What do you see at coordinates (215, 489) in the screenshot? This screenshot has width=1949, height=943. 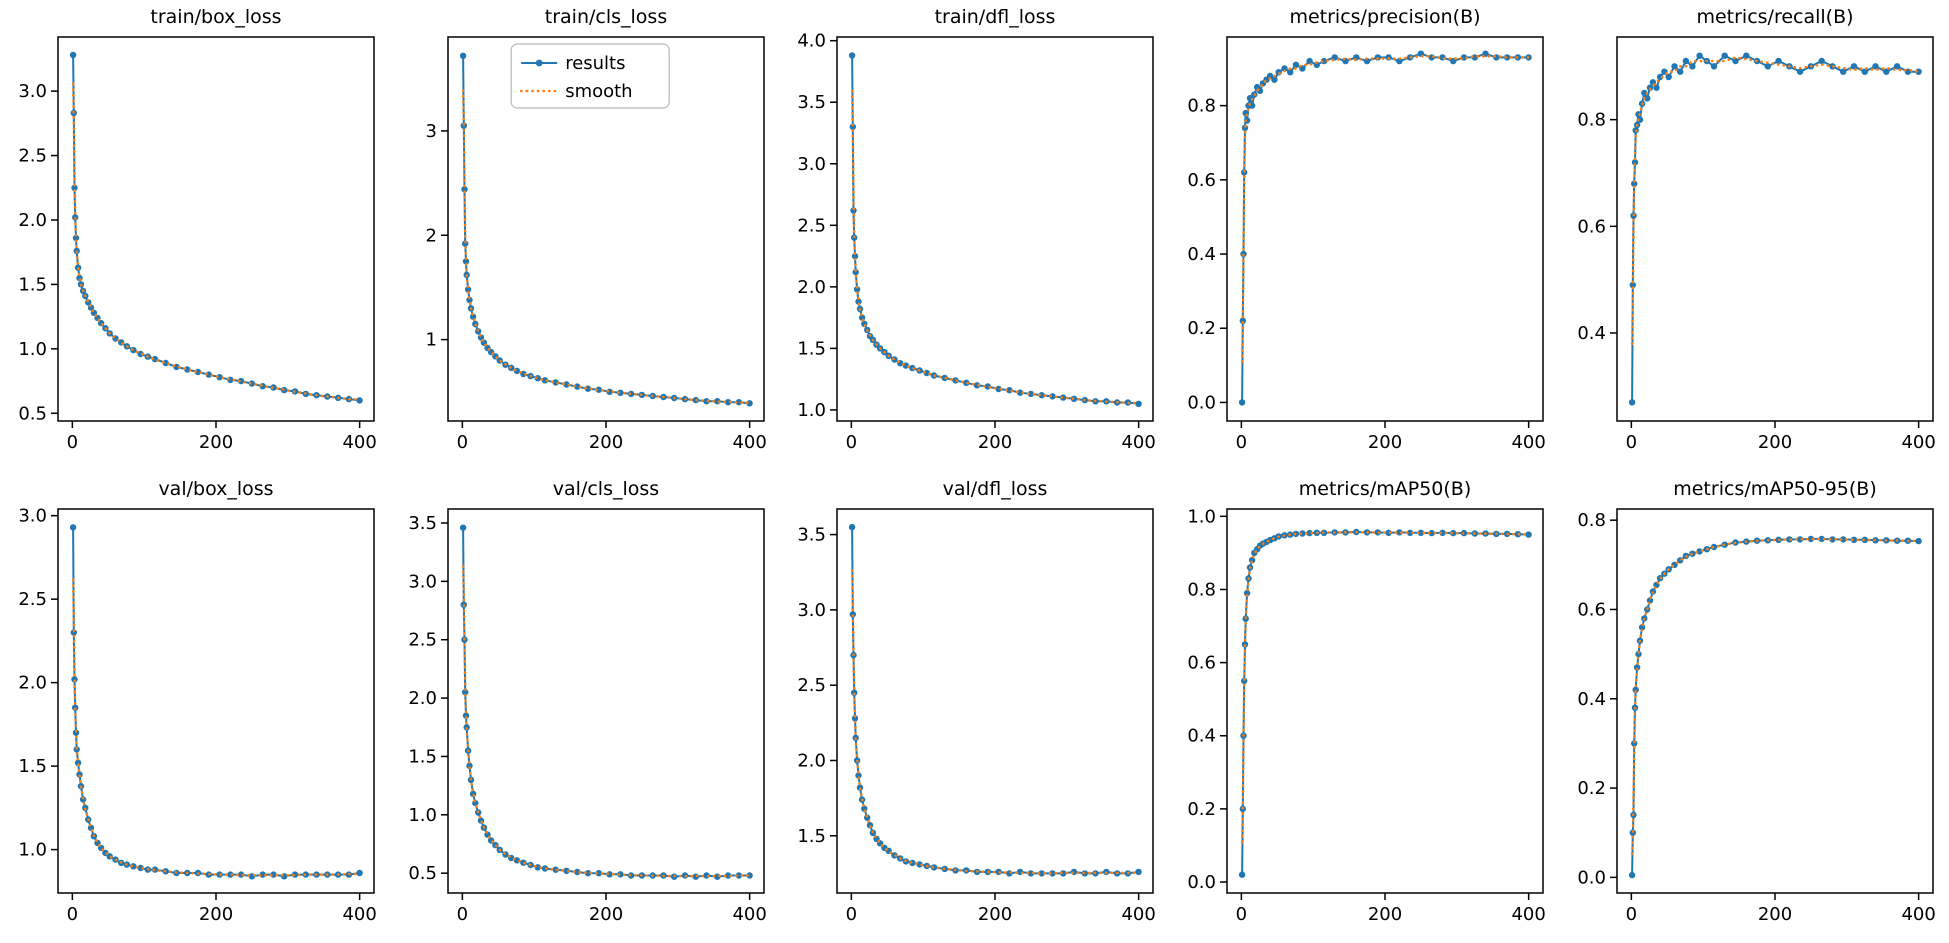 I see `chart-title: val/box_loss` at bounding box center [215, 489].